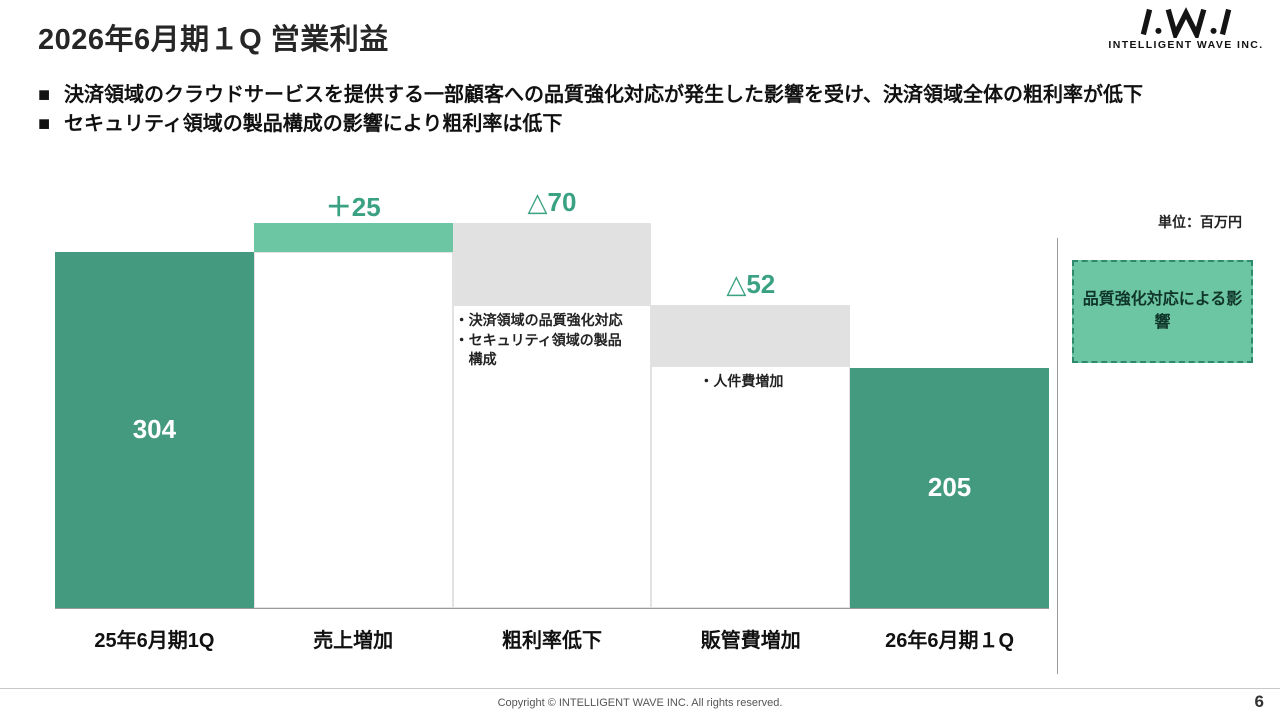  I want to click on category-label: 粗利率低下, so click(551, 641).